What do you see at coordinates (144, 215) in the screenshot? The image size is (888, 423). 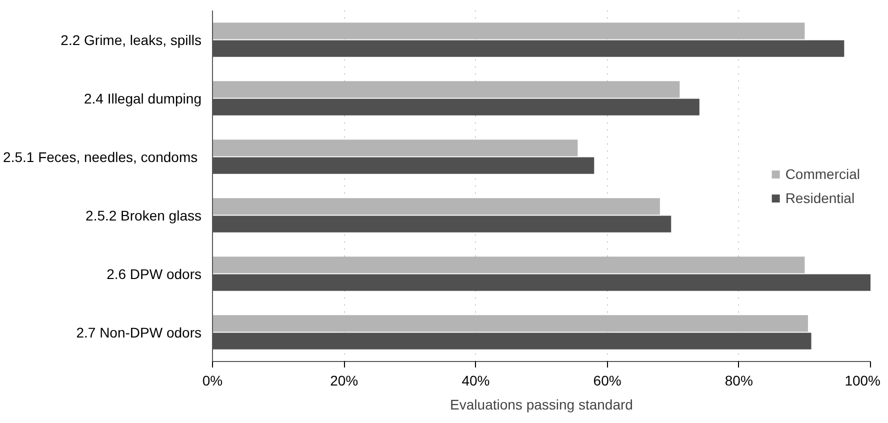 I see `y-tick-label: 2.5.2 Broken glass` at bounding box center [144, 215].